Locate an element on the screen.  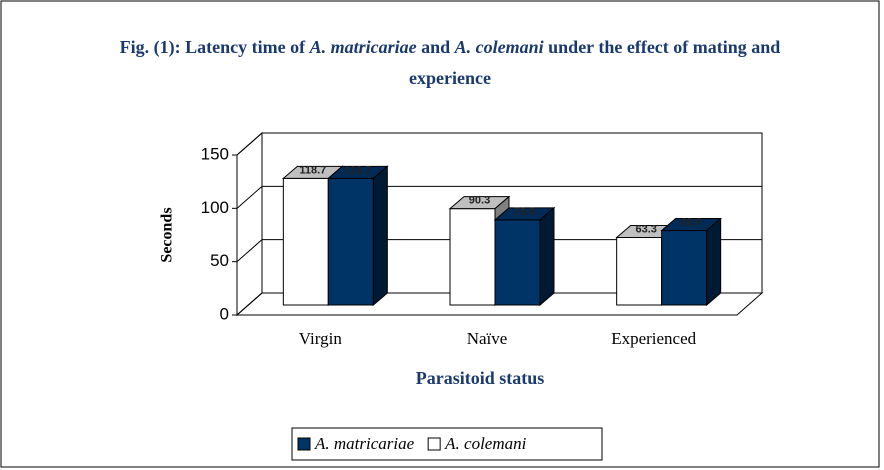
data-label: 90.3 is located at coordinates (479, 201).